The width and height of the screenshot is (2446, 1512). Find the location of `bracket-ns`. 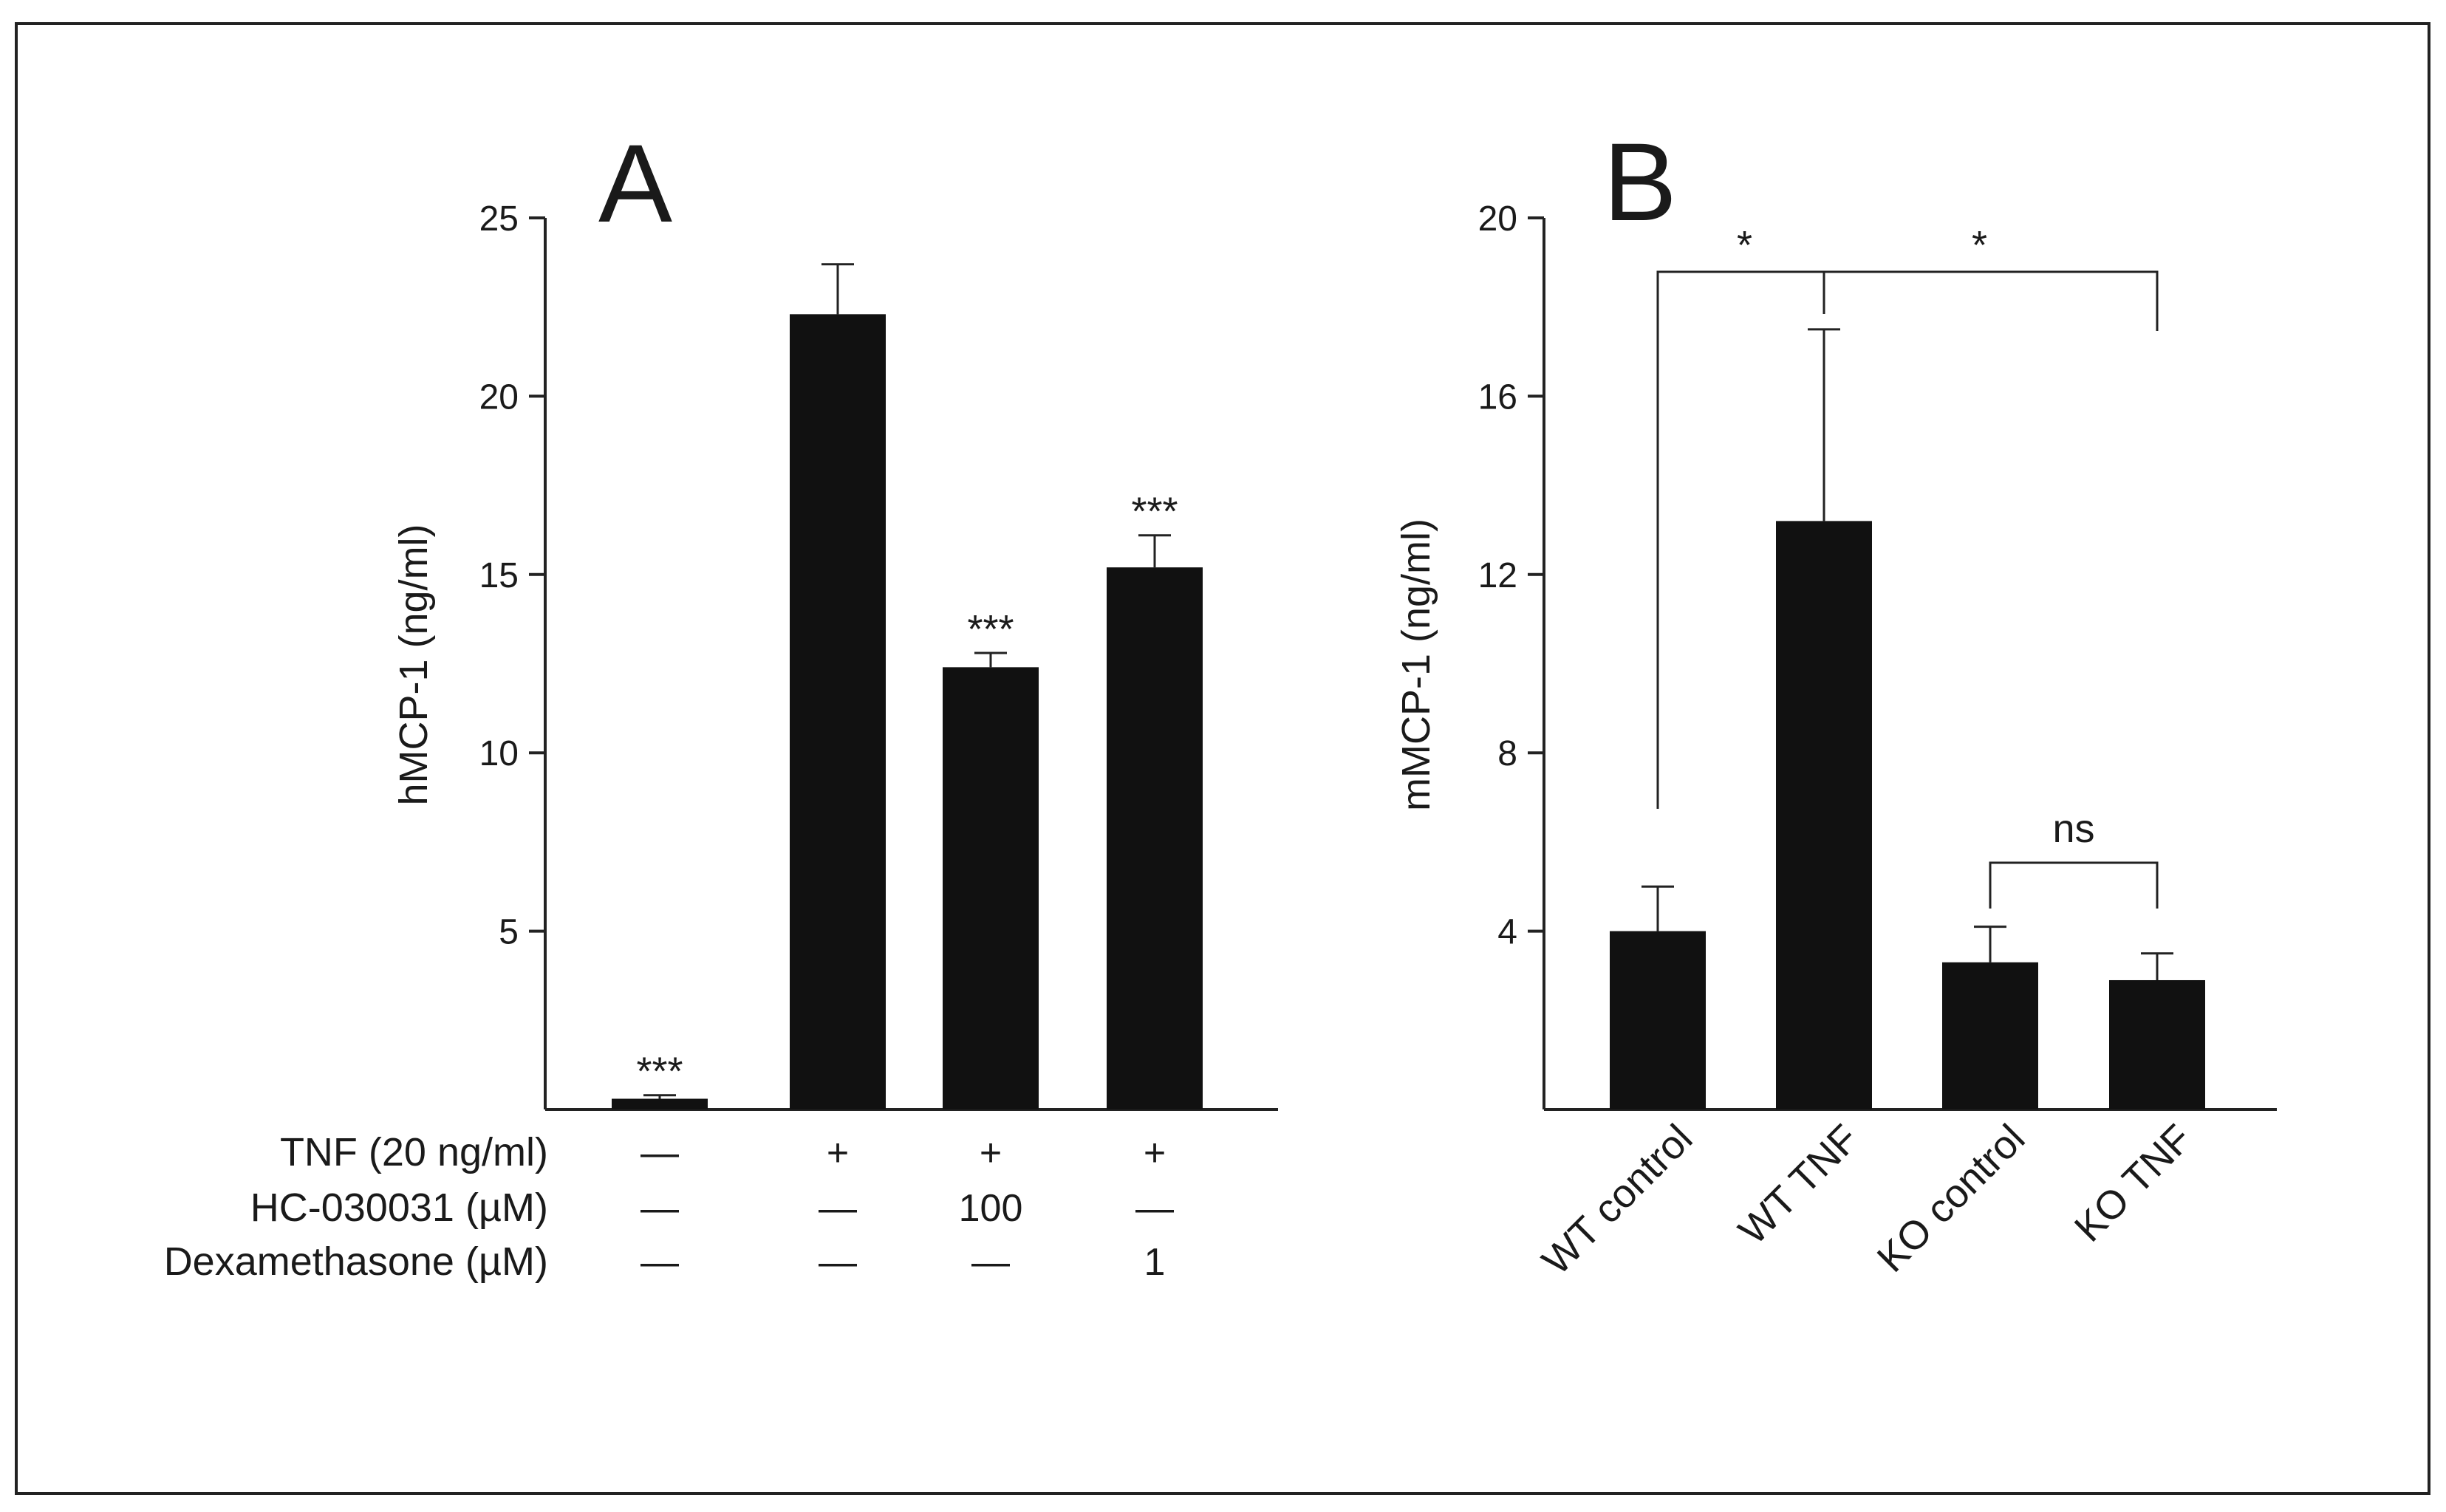

bracket-ns is located at coordinates (2074, 885).